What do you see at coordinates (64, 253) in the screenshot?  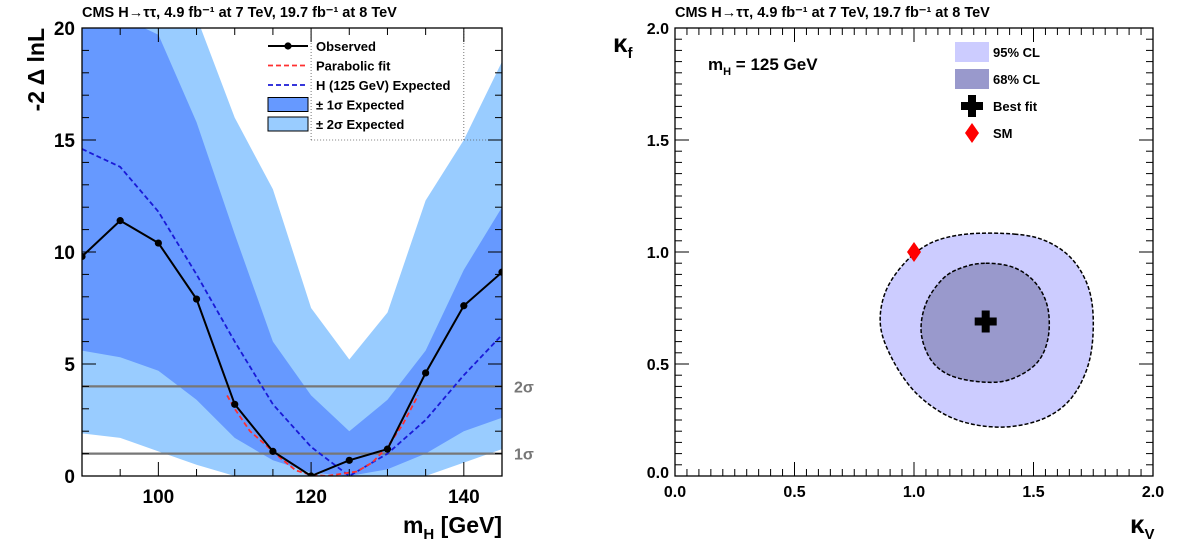 I see `left-y-tick-label-10: 10` at bounding box center [64, 253].